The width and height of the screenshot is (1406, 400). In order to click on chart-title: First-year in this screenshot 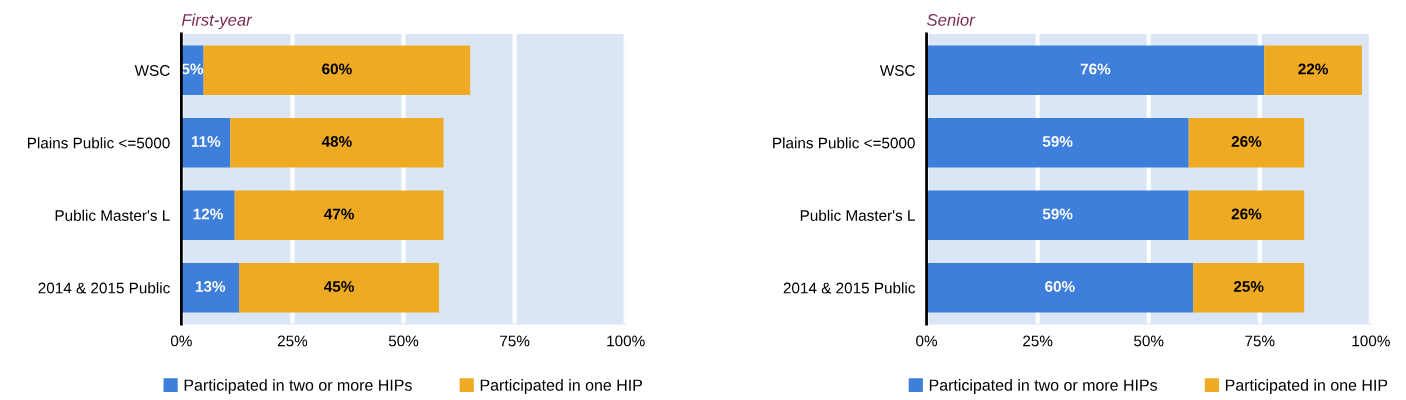, I will do `click(217, 21)`.